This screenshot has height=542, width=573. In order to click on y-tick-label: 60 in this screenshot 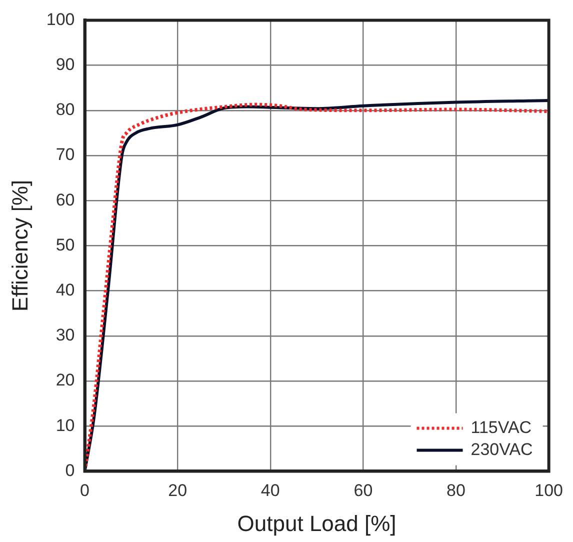, I will do `click(65, 200)`.